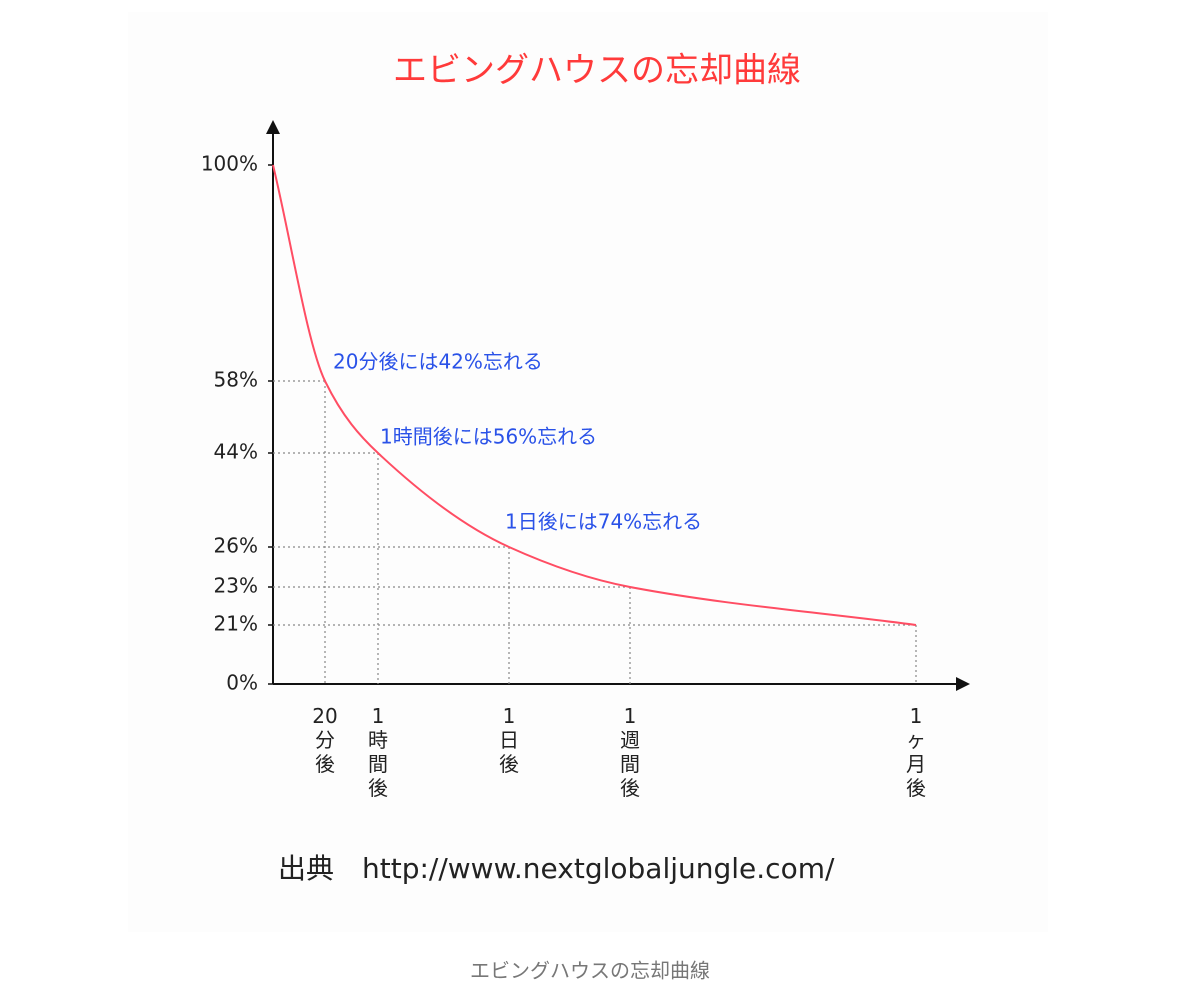 The height and width of the screenshot is (1004, 1186). Describe the element at coordinates (597, 71) in the screenshot. I see `chart-title: エビングハウスの忘却曲線` at that location.